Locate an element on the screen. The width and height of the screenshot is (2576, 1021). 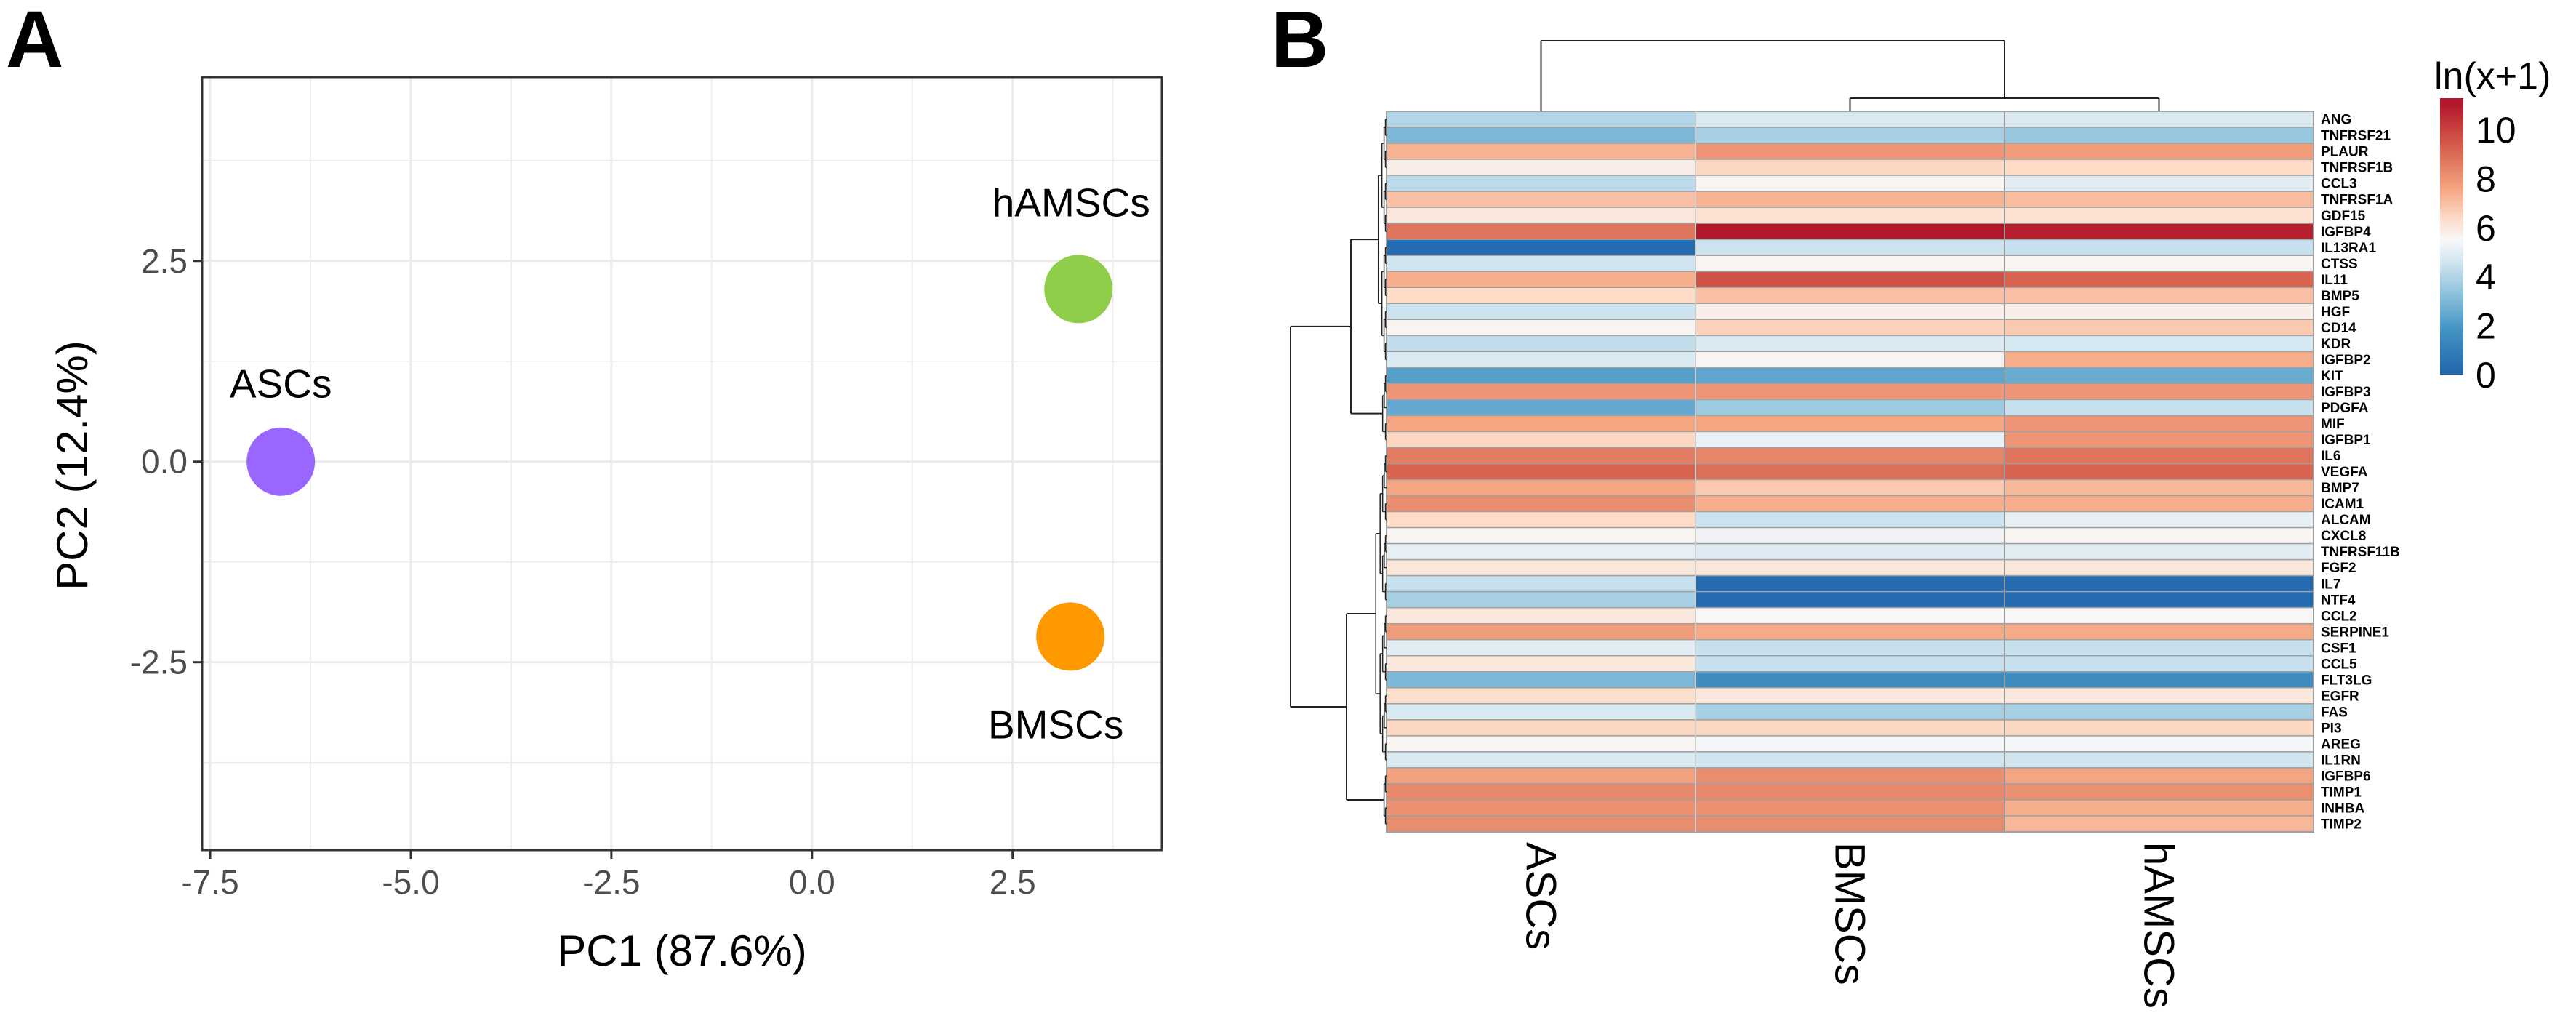
column-label: ASCs is located at coordinates (1541, 896).